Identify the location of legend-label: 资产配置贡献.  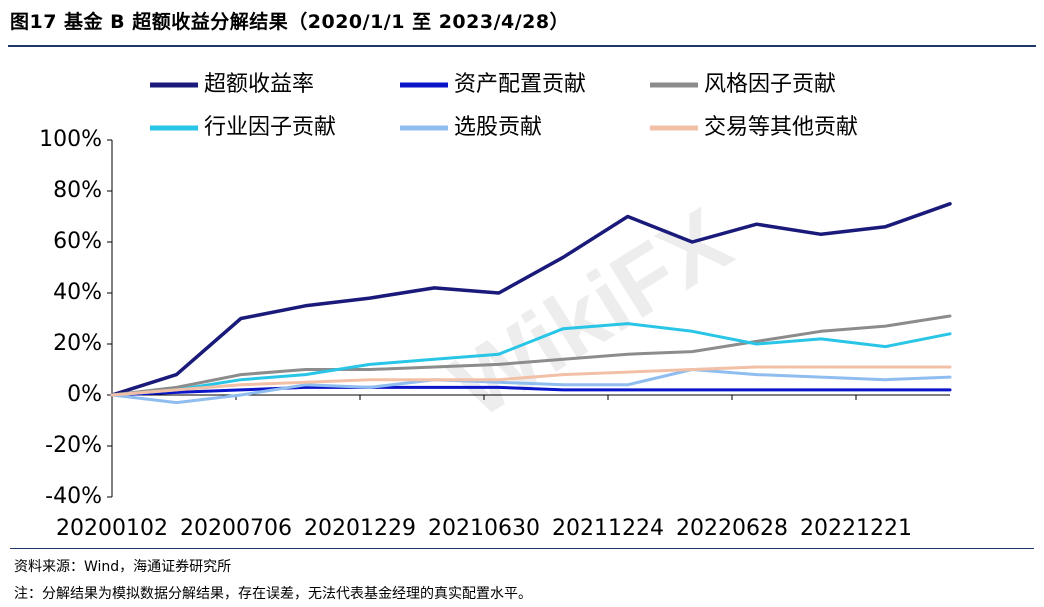
(520, 84).